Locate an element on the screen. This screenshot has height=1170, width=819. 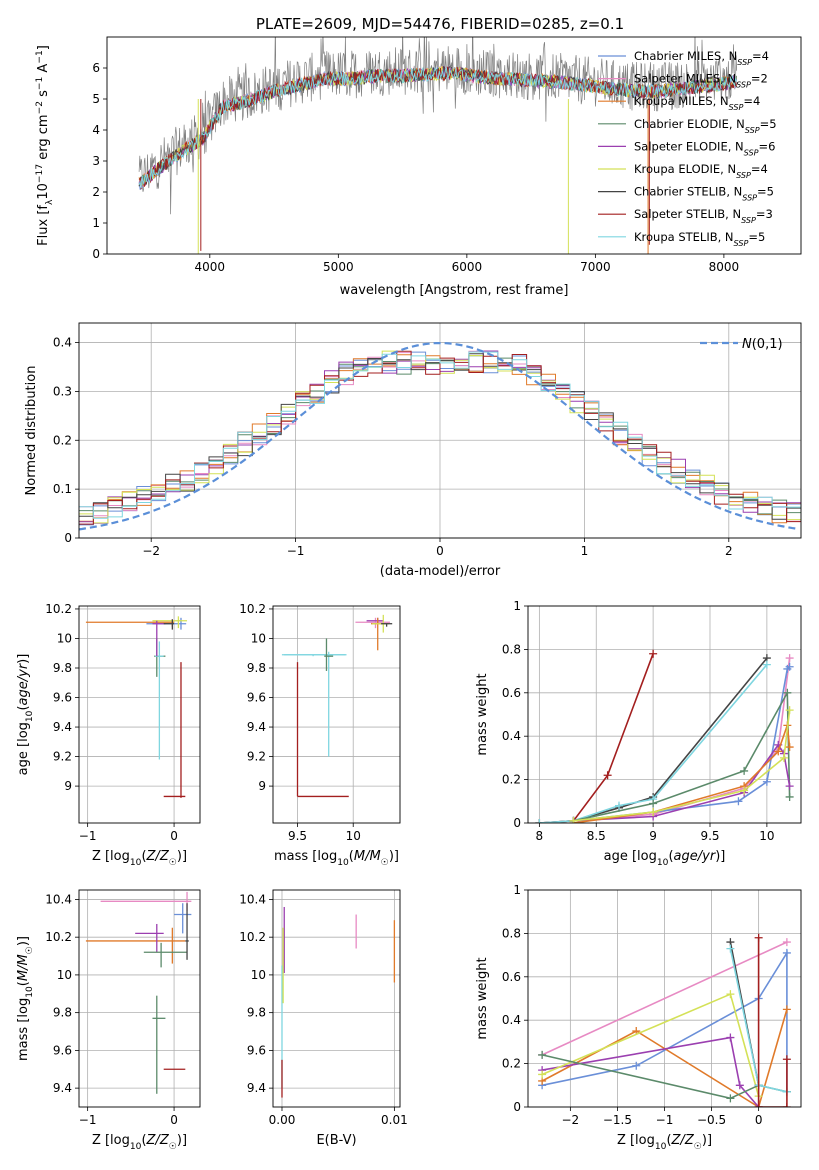
x-tick-label: 5000 is located at coordinates (338, 267).